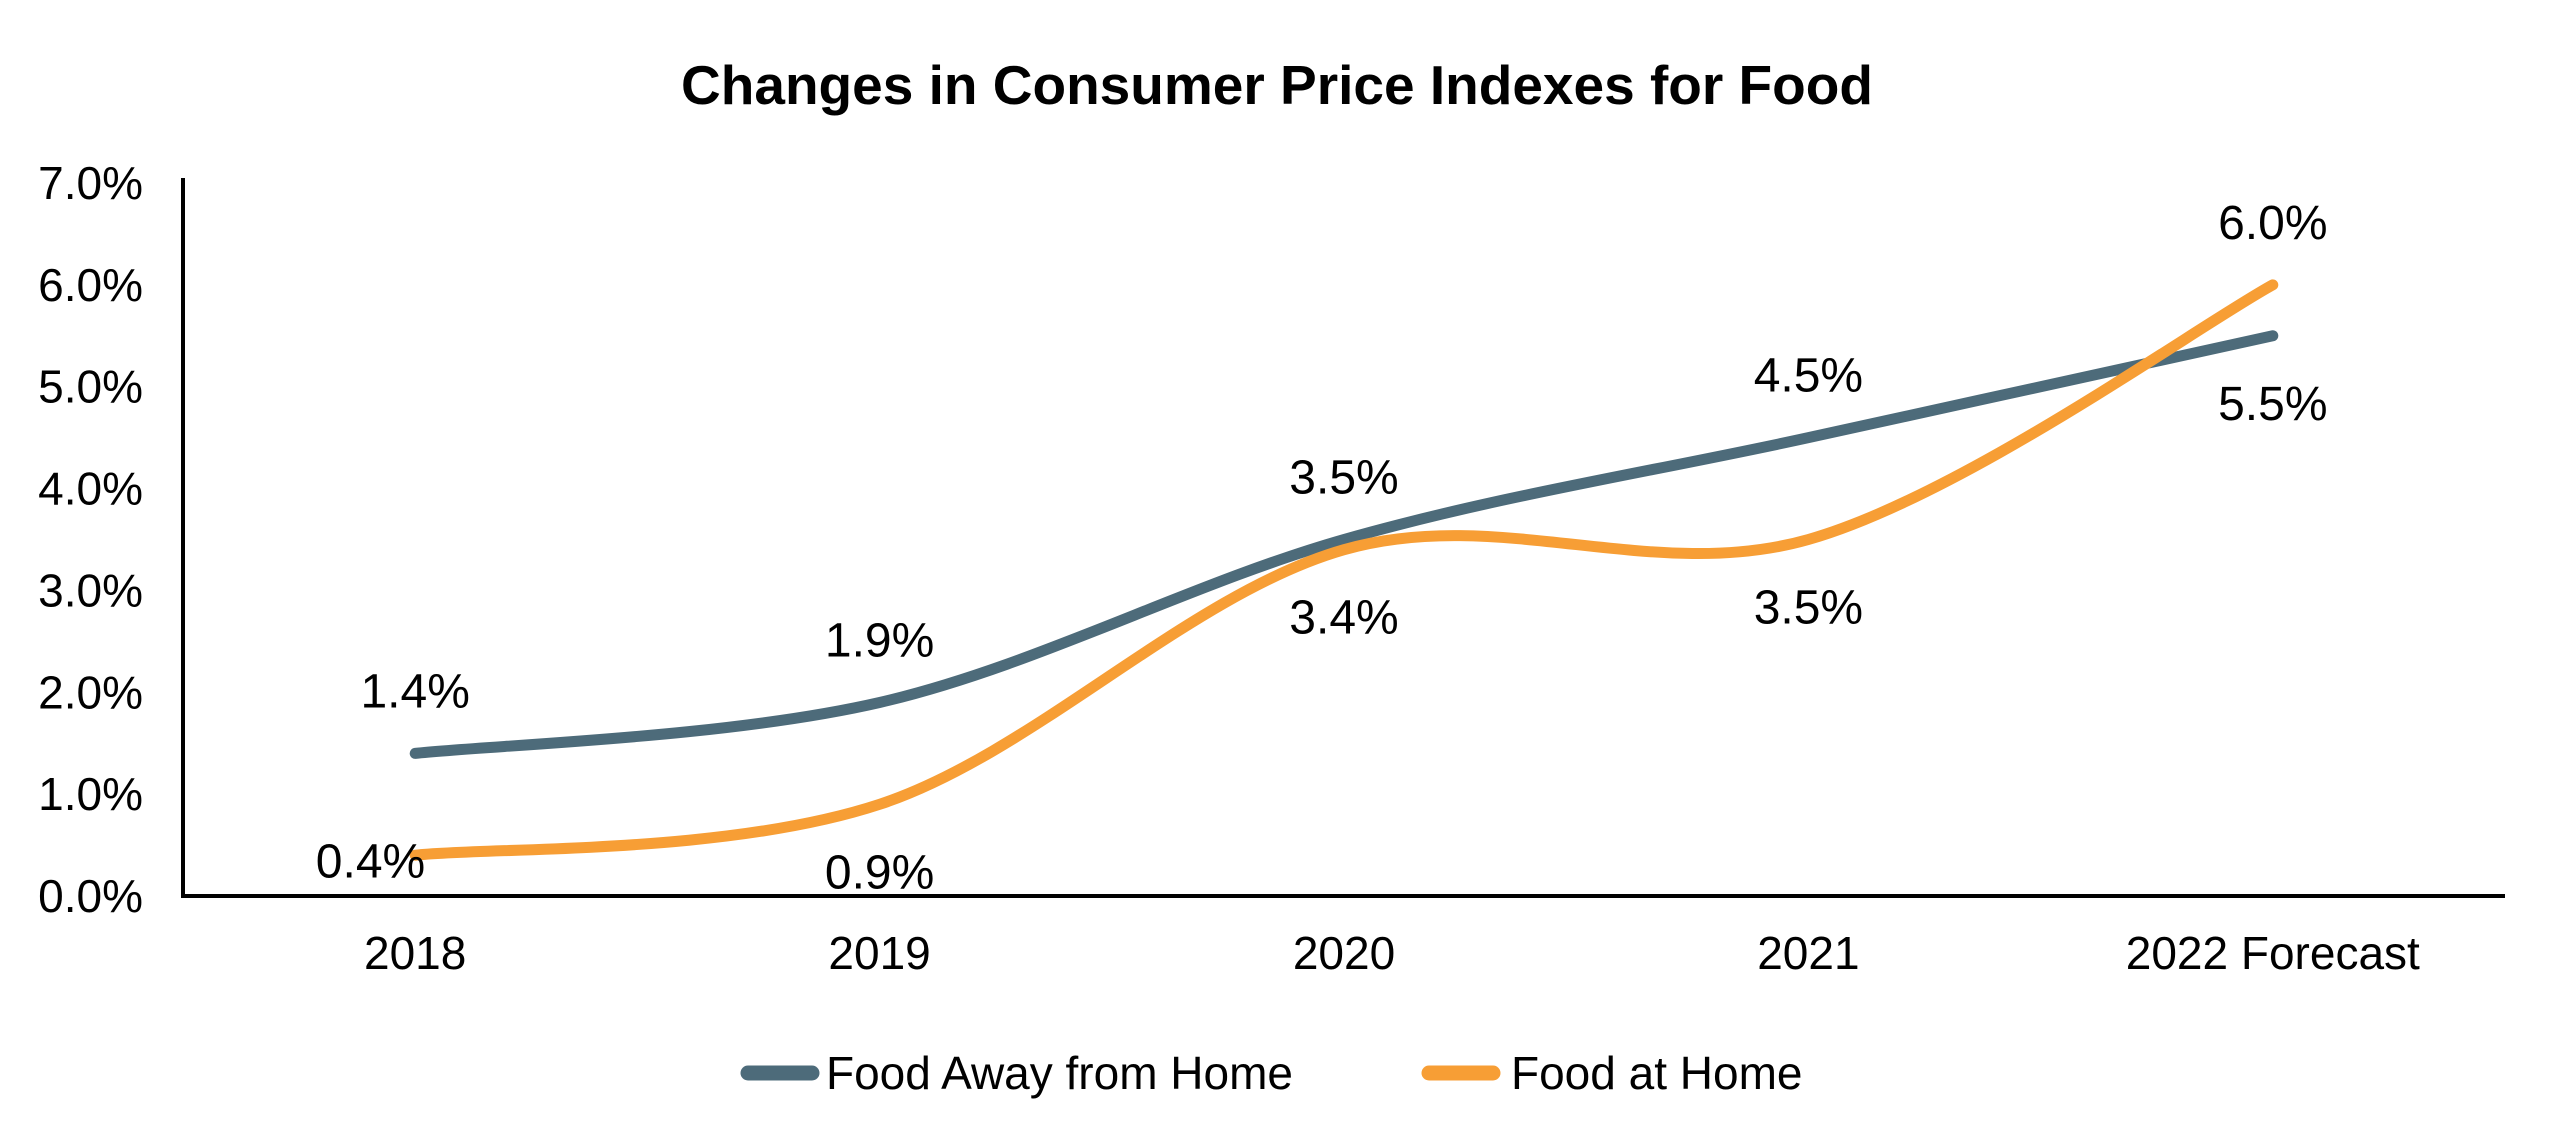 The width and height of the screenshot is (2560, 1141). I want to click on data-label-food-at-home: 6.0%, so click(2272, 223).